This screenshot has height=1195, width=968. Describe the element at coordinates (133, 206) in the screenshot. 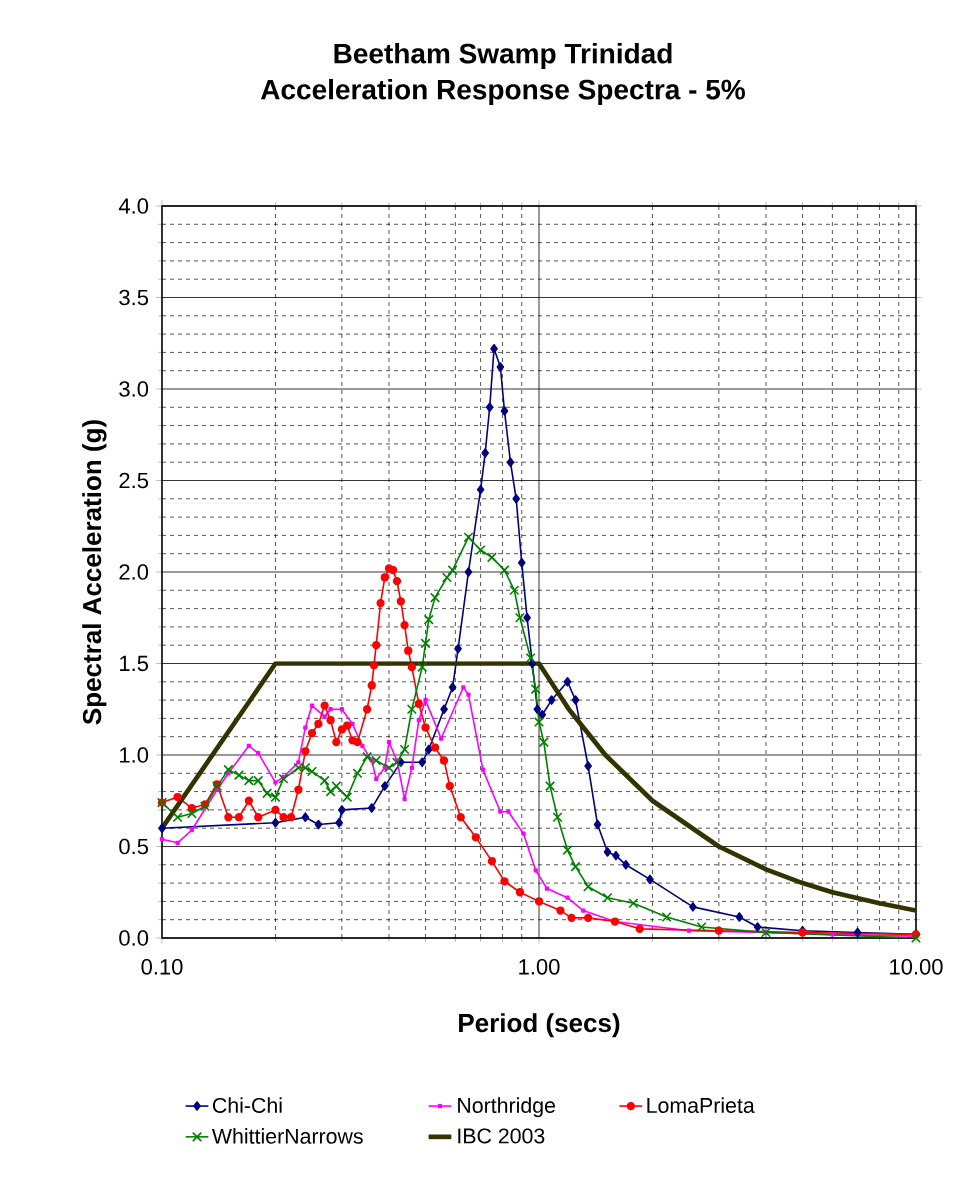

I see `y-tick-label: 4.0` at that location.